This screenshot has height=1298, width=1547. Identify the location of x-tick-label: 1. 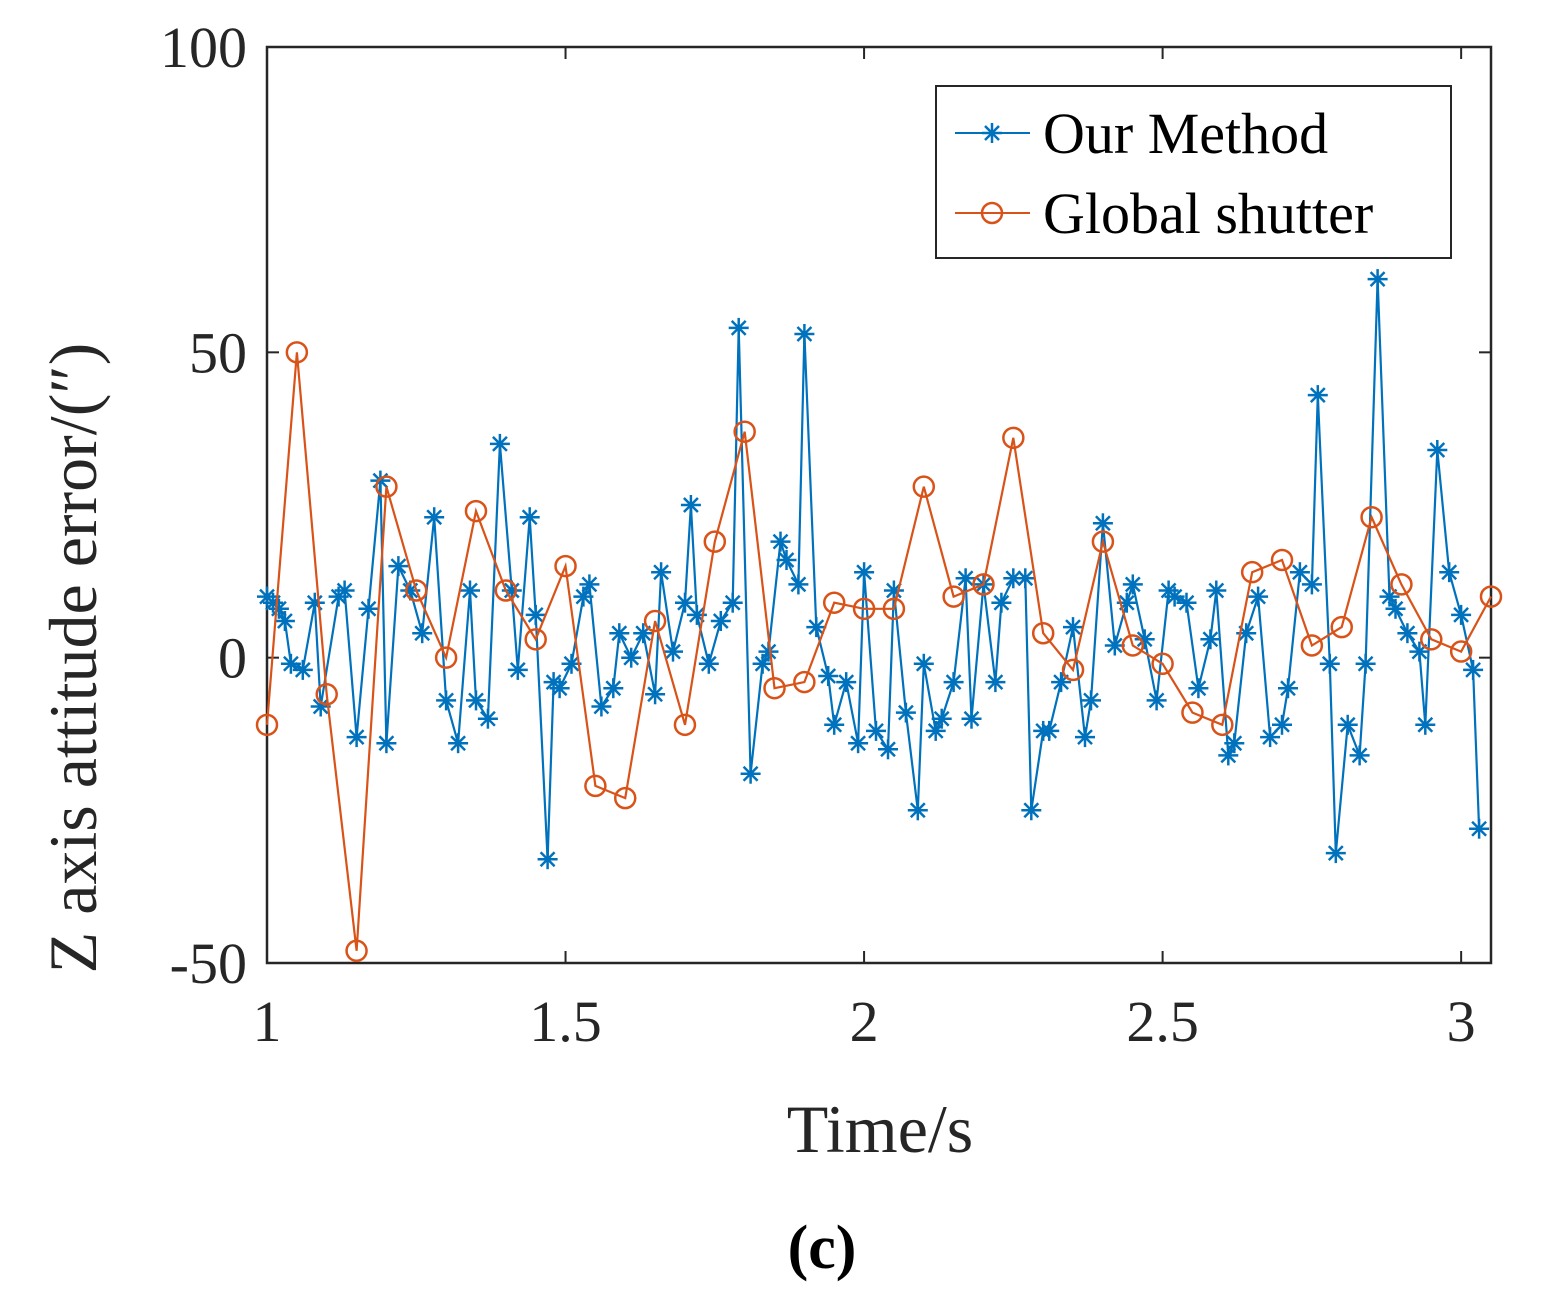
(267, 1021).